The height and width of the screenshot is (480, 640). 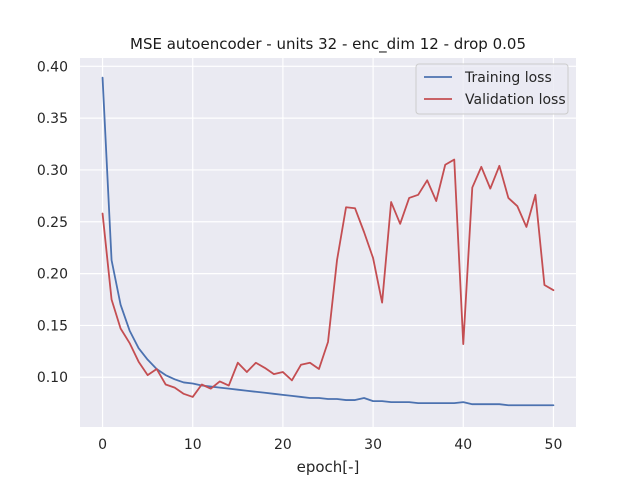 I want to click on legend-label-validation: Validation loss, so click(x=515, y=100).